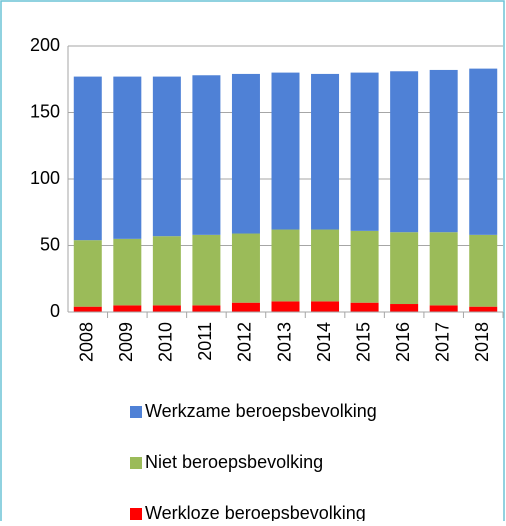 The height and width of the screenshot is (526, 506). Describe the element at coordinates (255, 512) in the screenshot. I see `legend-label: Werkloze beroepsbevolking` at that location.